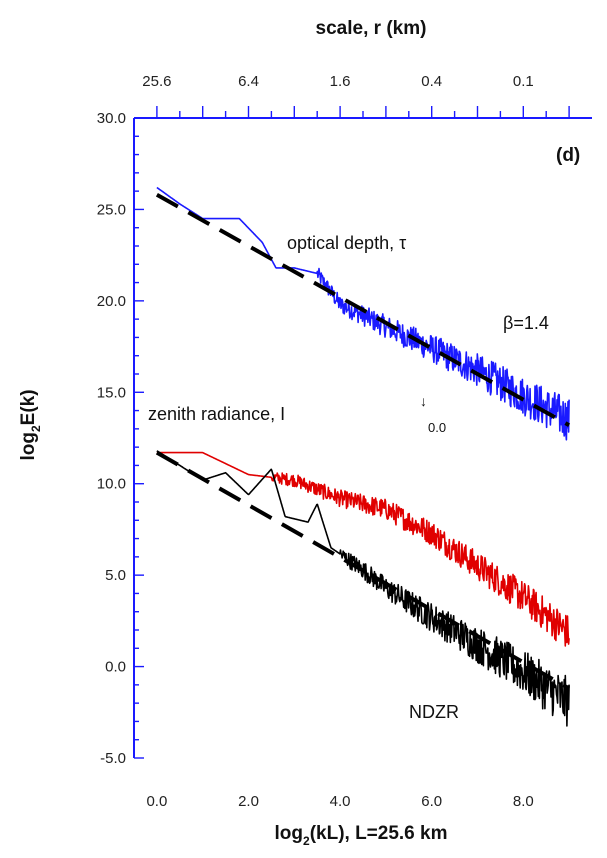  I want to click on y-axis-title: log2E(k), so click(30, 424).